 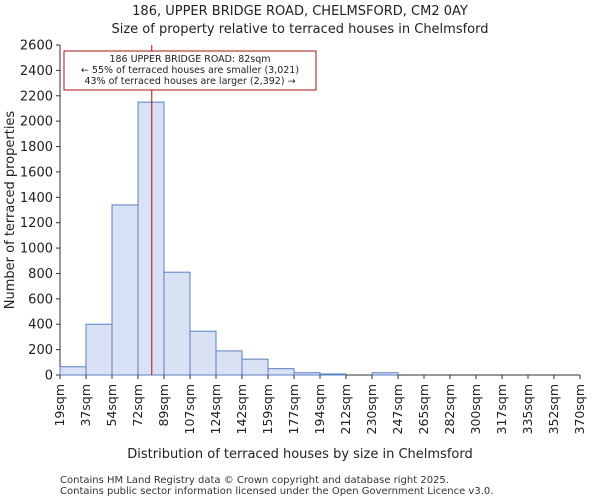 I want to click on y-tick-label: 0, so click(x=49, y=376).